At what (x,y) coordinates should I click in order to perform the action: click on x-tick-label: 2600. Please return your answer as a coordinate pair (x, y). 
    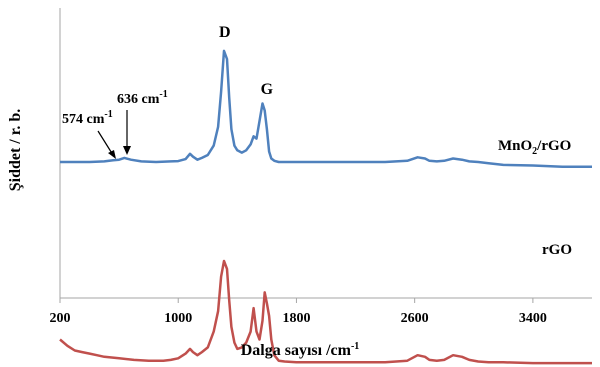
    Looking at the image, I should click on (415, 318).